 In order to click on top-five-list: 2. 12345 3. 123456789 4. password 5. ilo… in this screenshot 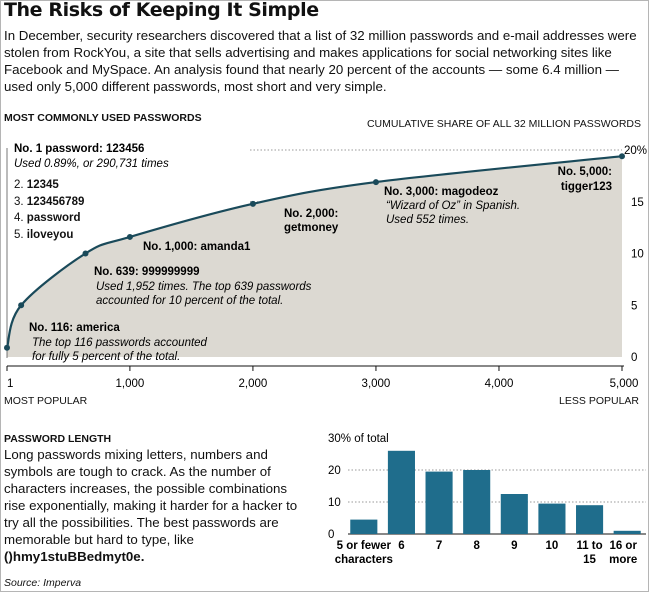, I will do `click(49, 210)`.